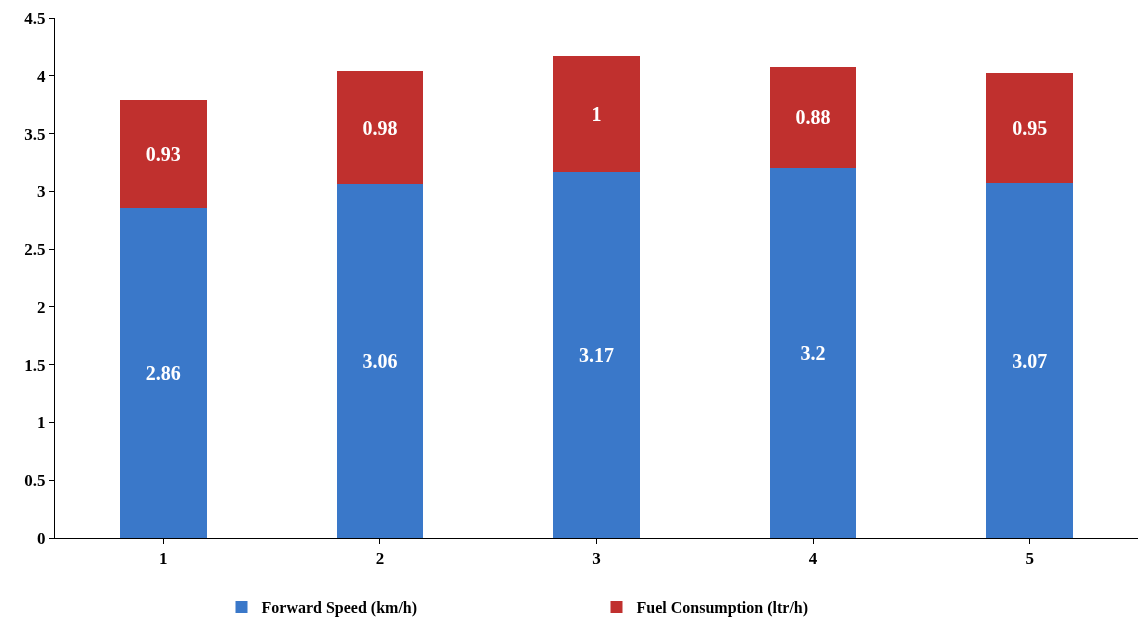 The image size is (1143, 633). What do you see at coordinates (722, 608) in the screenshot?
I see `legend-label: Fuel Consumption (ltr/h)` at bounding box center [722, 608].